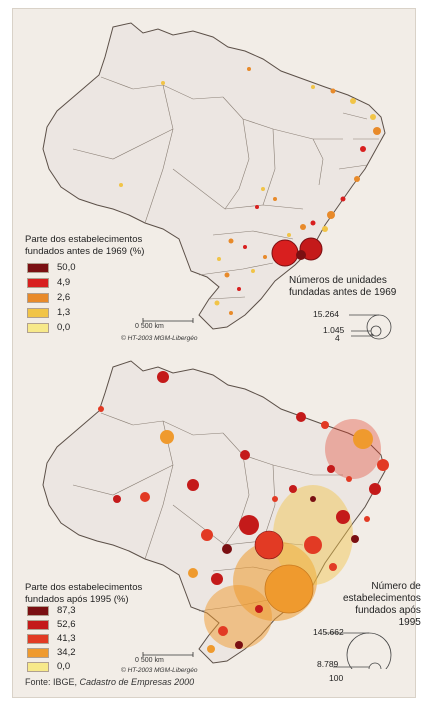 The height and width of the screenshot is (704, 427). I want to click on legend-item: 1,3, so click(48, 312).